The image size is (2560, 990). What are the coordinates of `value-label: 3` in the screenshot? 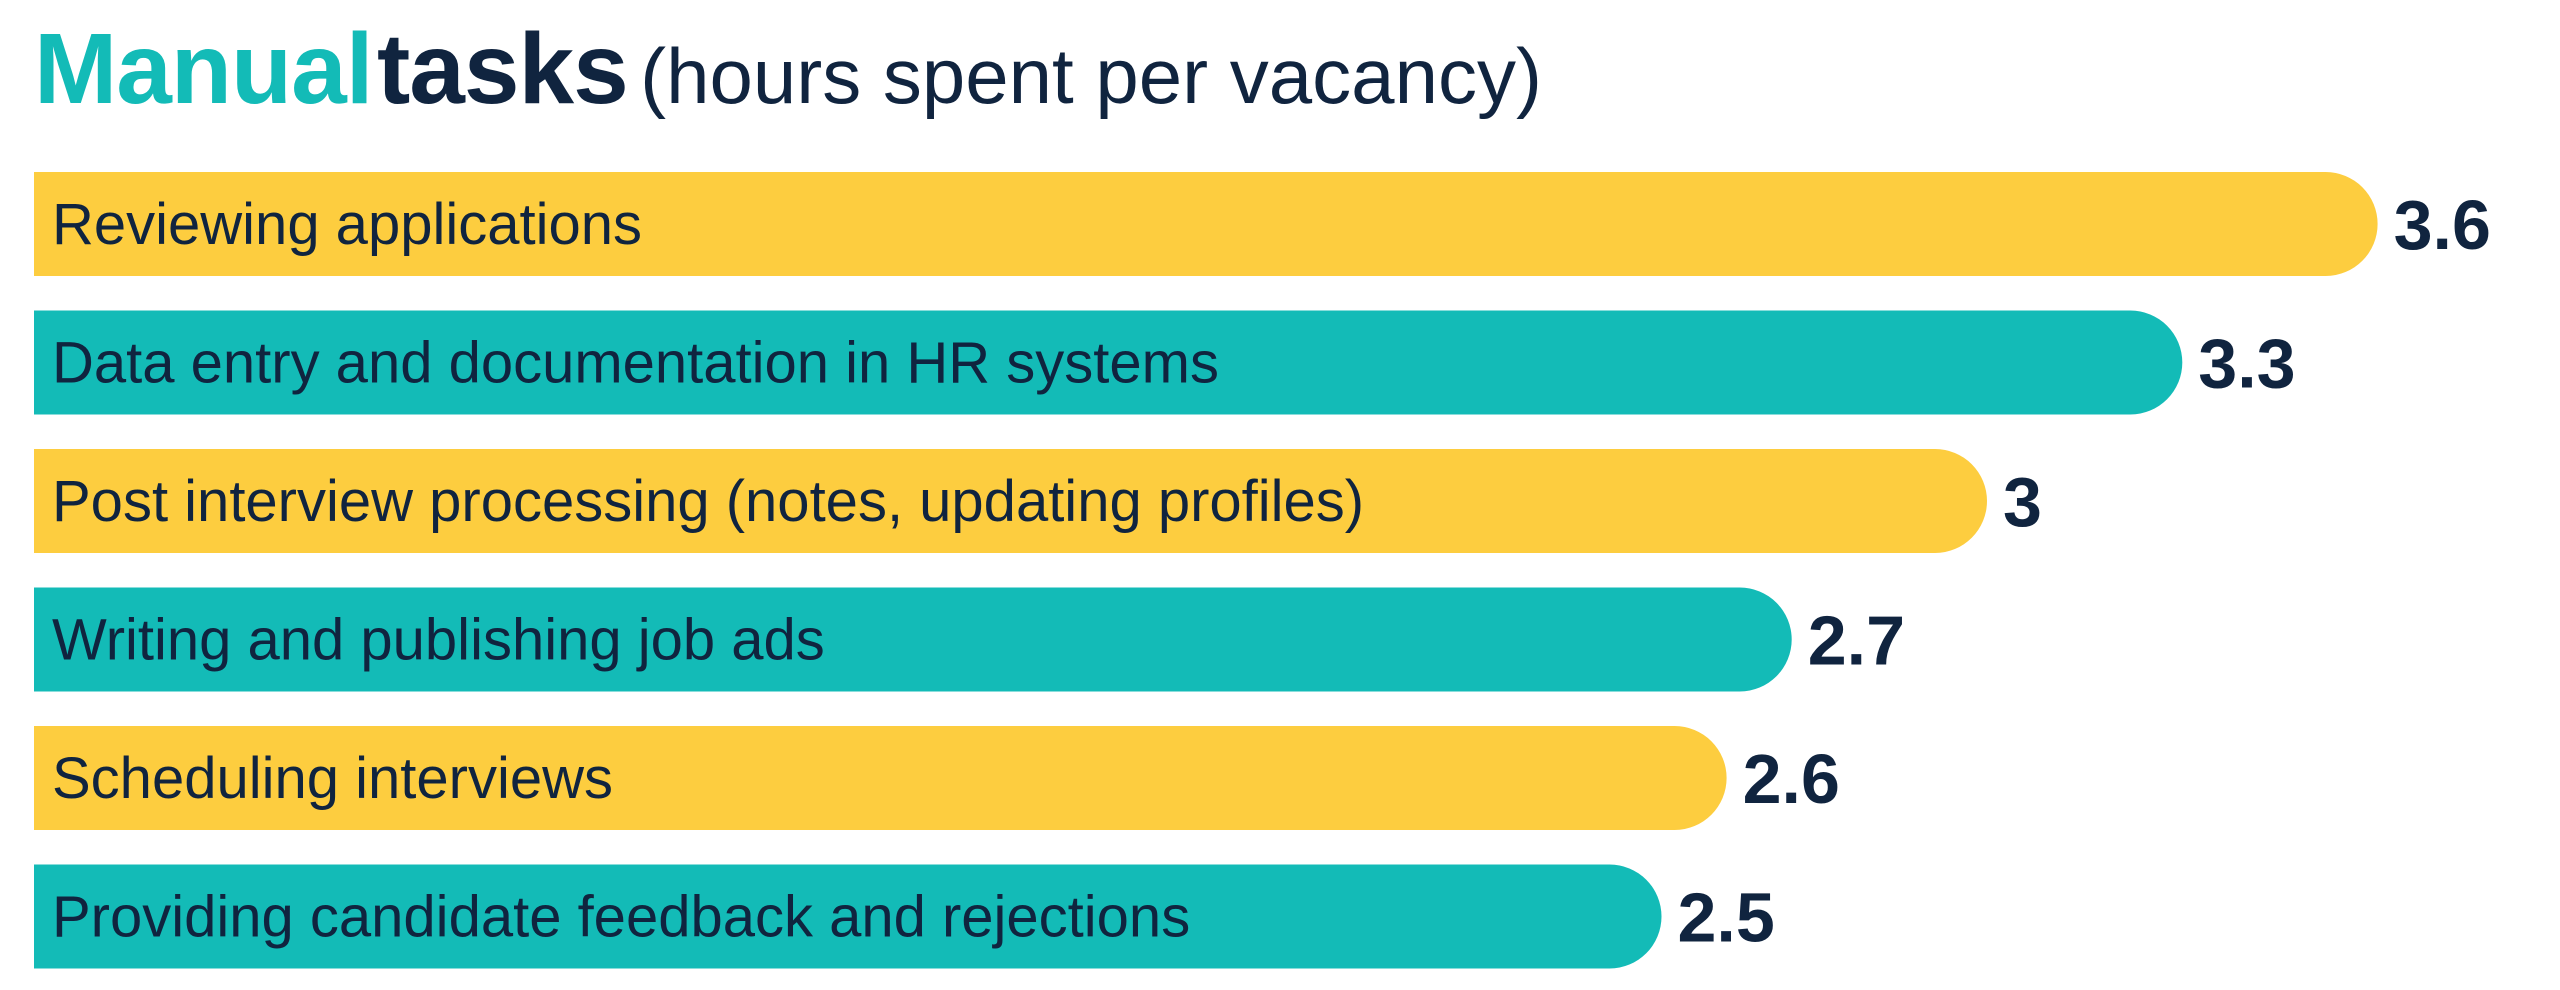 It's located at (2022, 502).